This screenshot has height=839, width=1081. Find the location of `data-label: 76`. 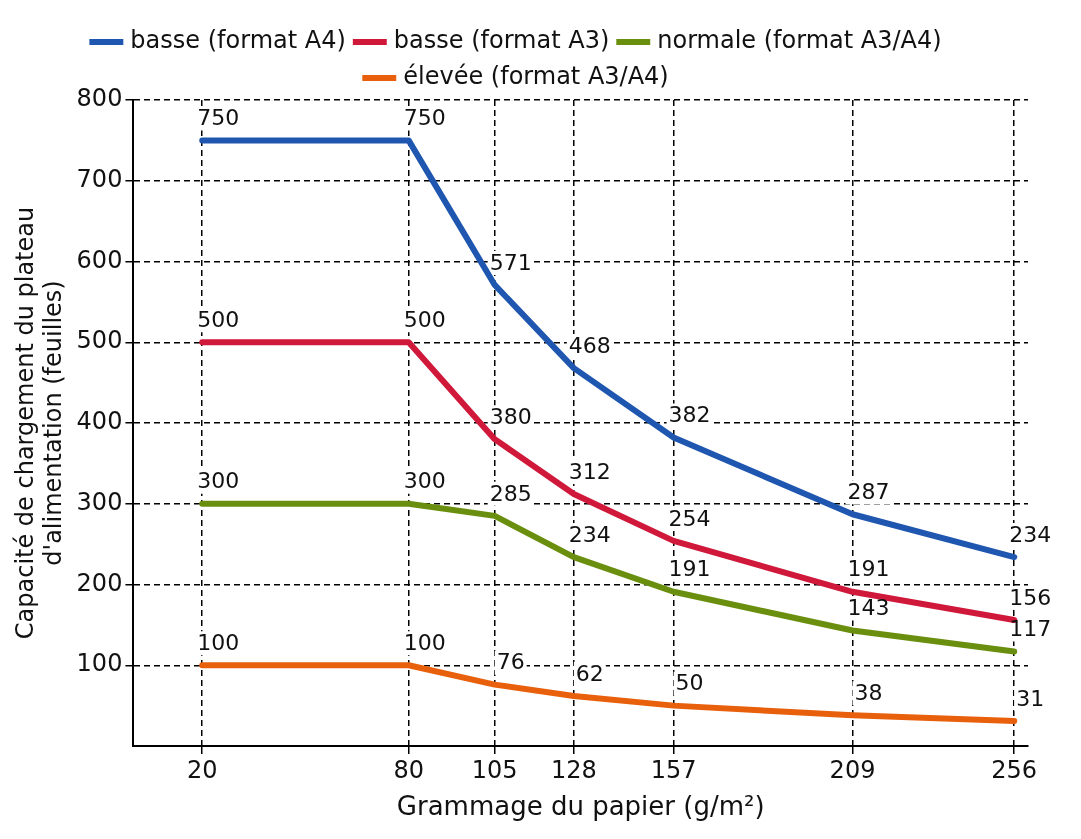

data-label: 76 is located at coordinates (510, 662).